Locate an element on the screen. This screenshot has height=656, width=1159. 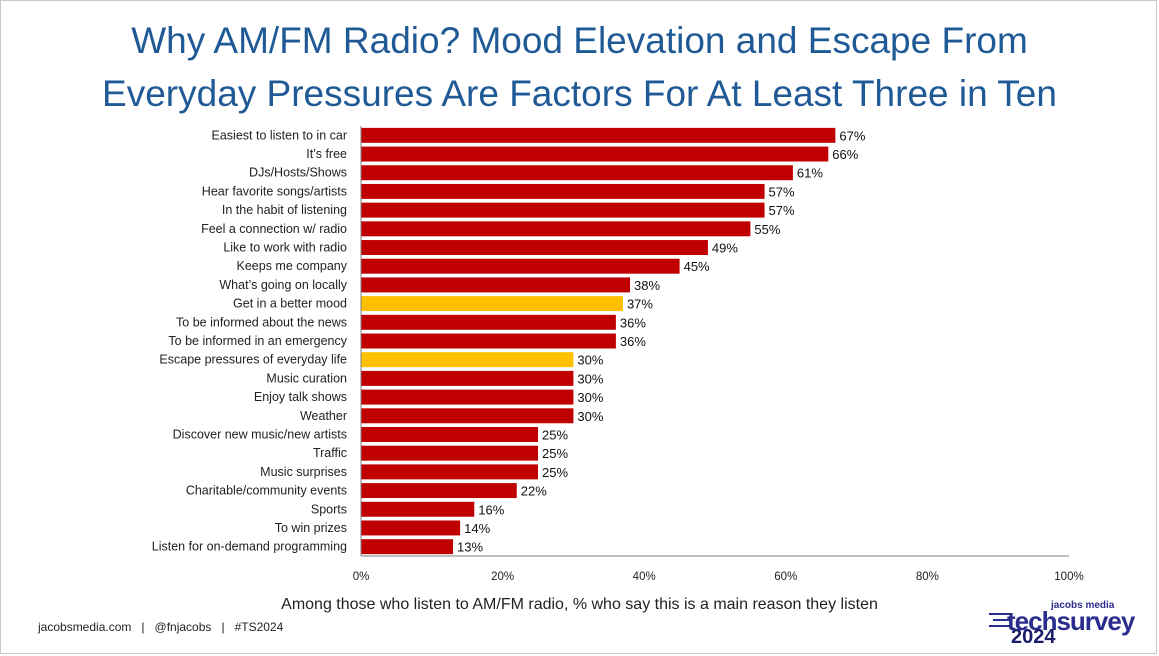
category-label: To be informed about the news is located at coordinates (261, 322).